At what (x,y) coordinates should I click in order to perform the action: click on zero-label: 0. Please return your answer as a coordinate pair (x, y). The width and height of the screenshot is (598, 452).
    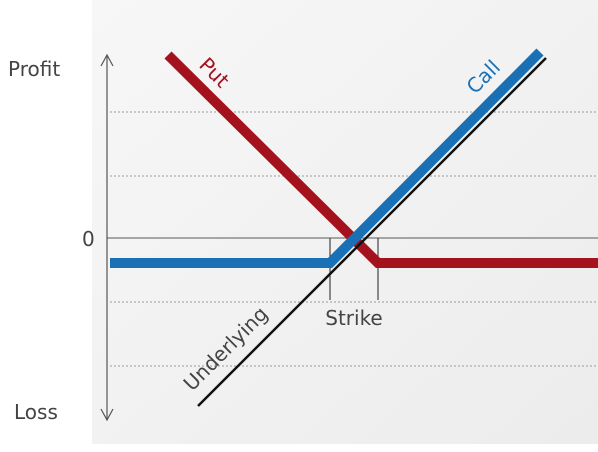
    Looking at the image, I should click on (88, 239).